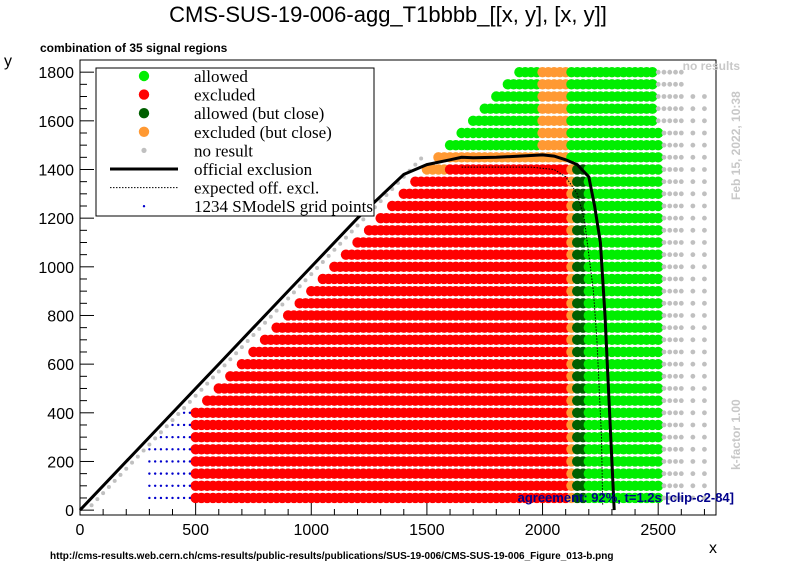 The height and width of the screenshot is (572, 796). What do you see at coordinates (223, 150) in the screenshot?
I see `legend-label: no result` at bounding box center [223, 150].